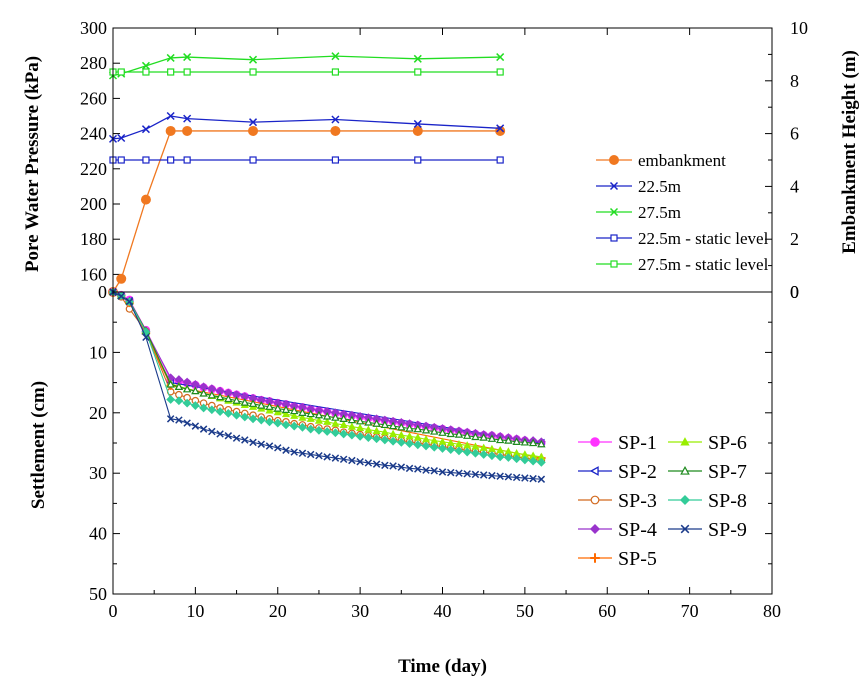  I want to click on y-tick-label-settlement: 30, so click(98, 473).